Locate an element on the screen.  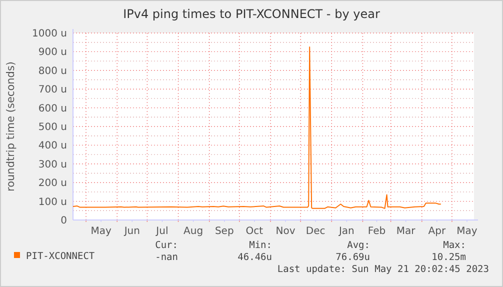
y-tick-label: 900 u is located at coordinates (52, 52).